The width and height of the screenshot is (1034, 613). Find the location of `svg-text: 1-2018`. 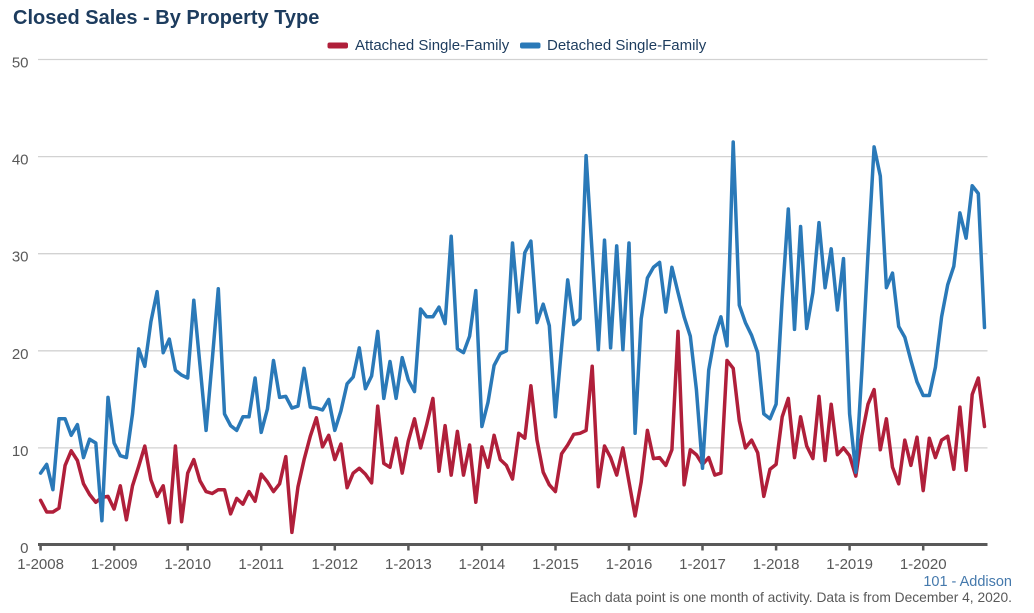

svg-text: 1-2018 is located at coordinates (776, 564).